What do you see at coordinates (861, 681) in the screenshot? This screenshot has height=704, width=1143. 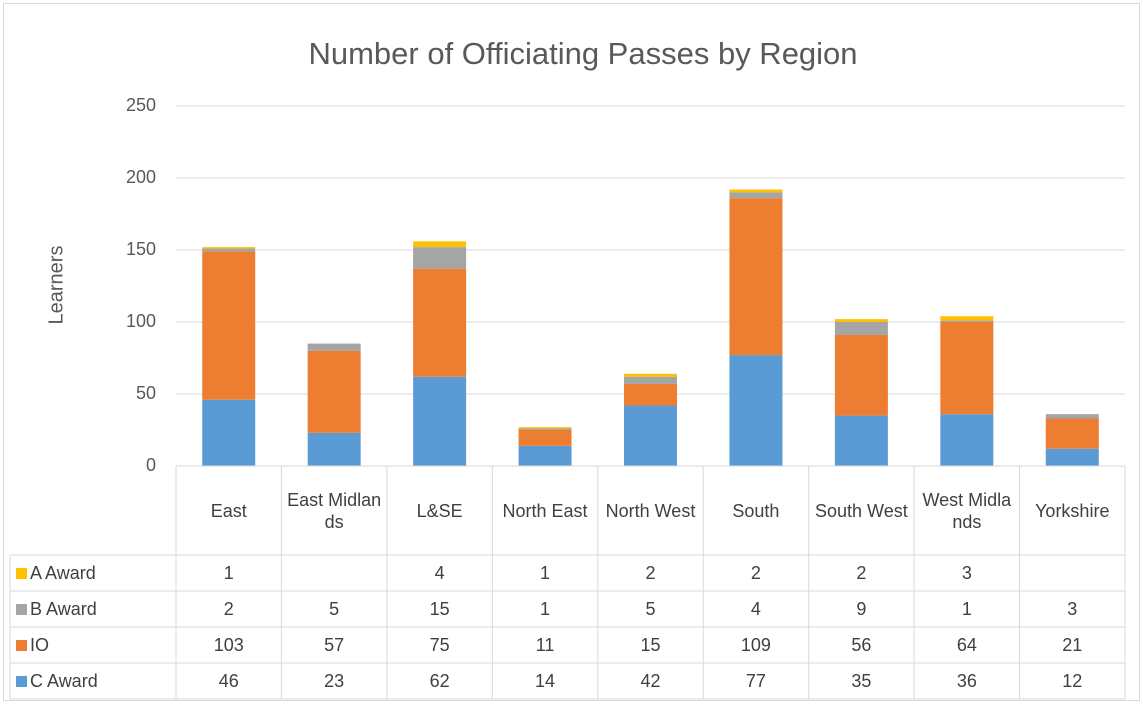 I see `table-value: 35` at bounding box center [861, 681].